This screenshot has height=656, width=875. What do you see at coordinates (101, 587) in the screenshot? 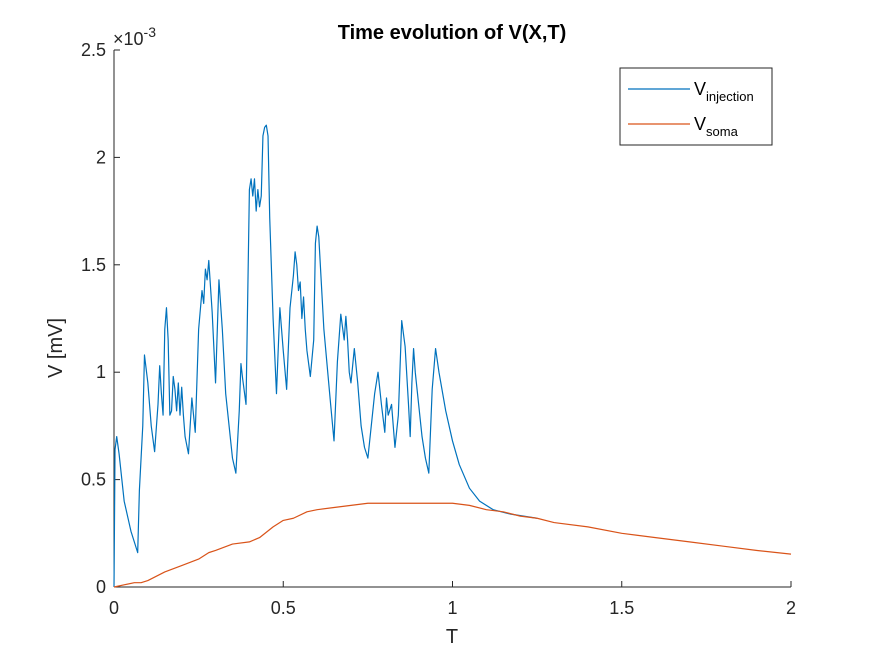
I see `y-tick-label: 0` at bounding box center [101, 587].